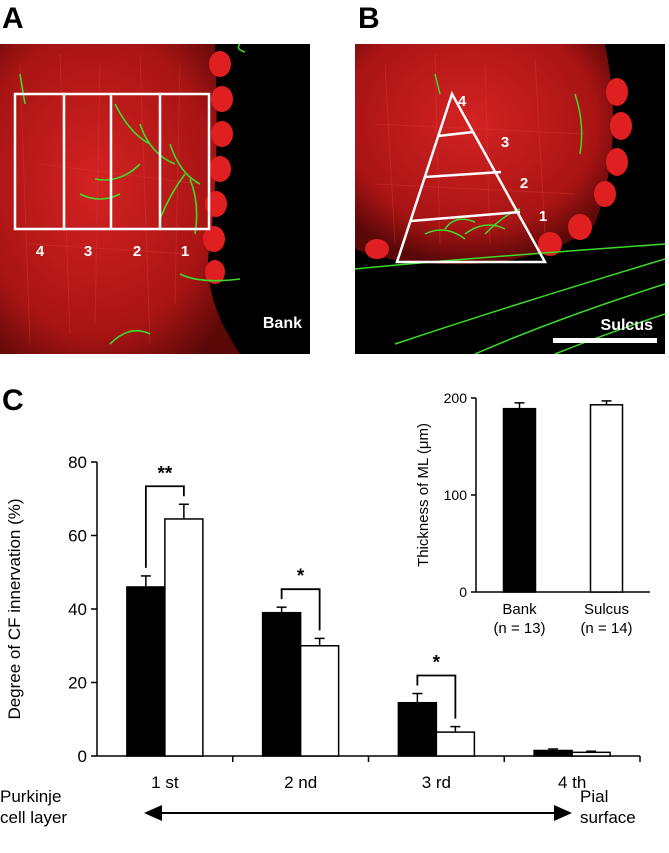 The image size is (669, 853). What do you see at coordinates (77, 683) in the screenshot?
I see `y-tick-label: 20` at bounding box center [77, 683].